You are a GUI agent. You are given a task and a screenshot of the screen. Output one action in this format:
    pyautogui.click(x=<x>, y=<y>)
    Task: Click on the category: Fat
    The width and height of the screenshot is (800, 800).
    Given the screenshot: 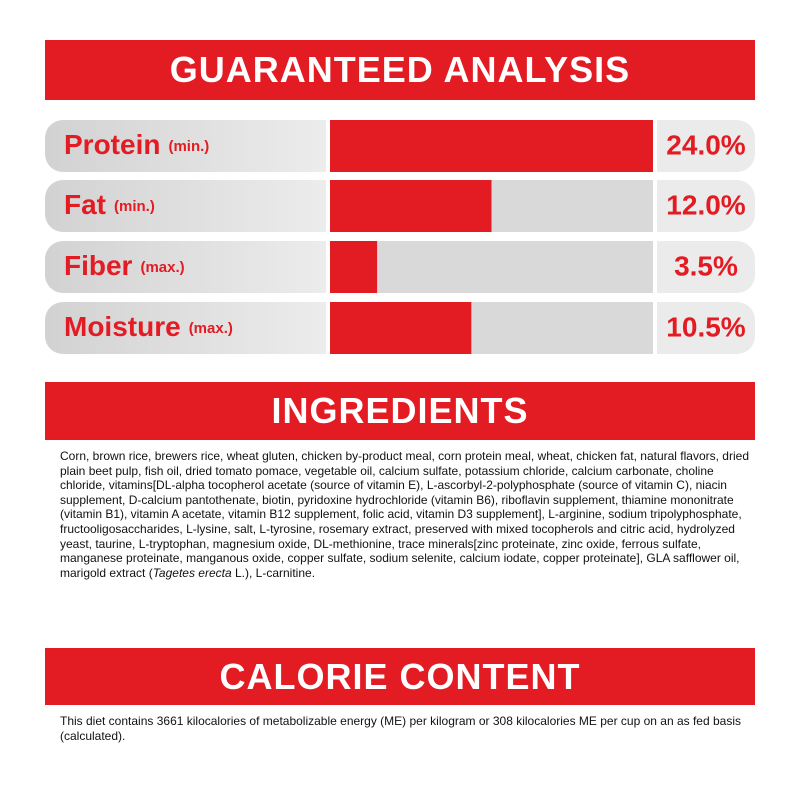 What is the action you would take?
    pyautogui.click(x=85, y=204)
    